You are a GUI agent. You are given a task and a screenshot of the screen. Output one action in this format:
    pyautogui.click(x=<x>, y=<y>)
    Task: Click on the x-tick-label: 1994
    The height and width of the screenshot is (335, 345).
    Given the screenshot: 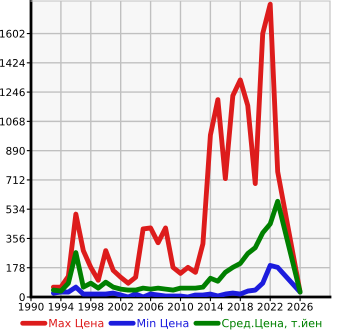 What is the action you would take?
    pyautogui.click(x=61, y=306)
    